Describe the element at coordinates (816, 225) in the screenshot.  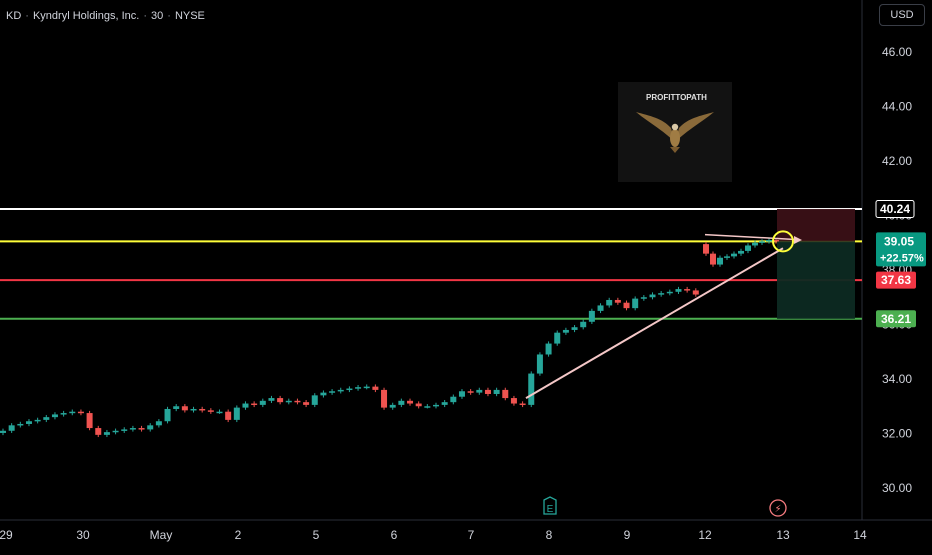
I see `position-stop-zone` at that location.